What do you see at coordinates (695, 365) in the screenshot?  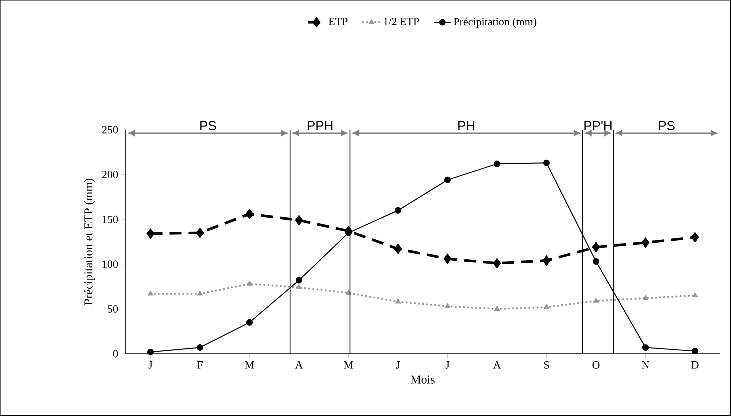 I see `x-tick-label: D` at bounding box center [695, 365].